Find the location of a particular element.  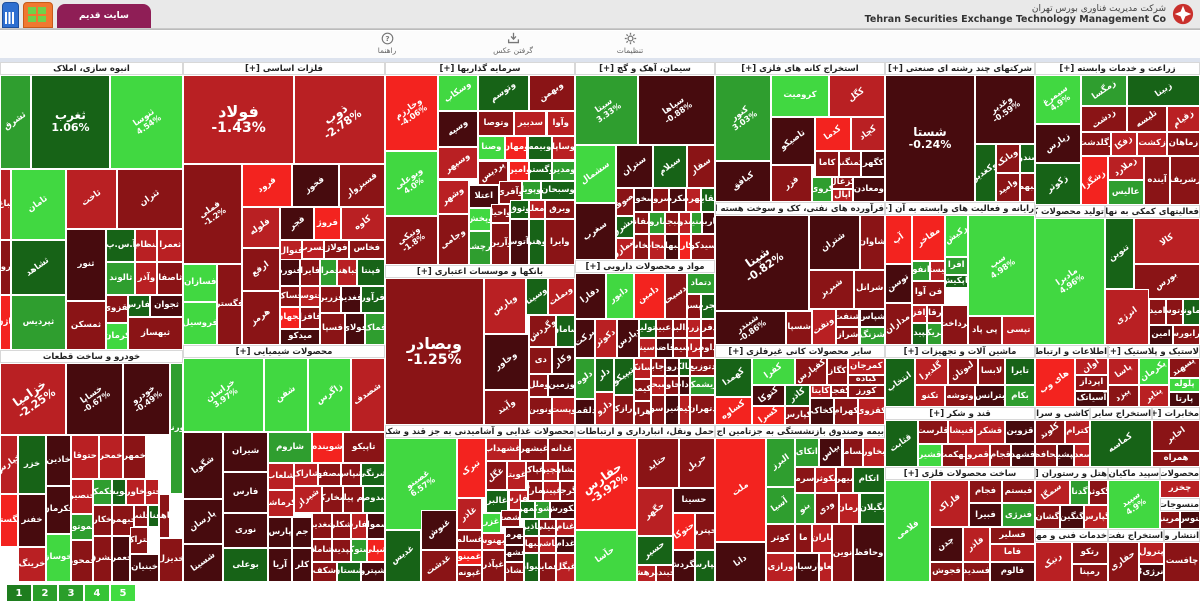

stock-tile: حسیر is located at coordinates (654, 550).